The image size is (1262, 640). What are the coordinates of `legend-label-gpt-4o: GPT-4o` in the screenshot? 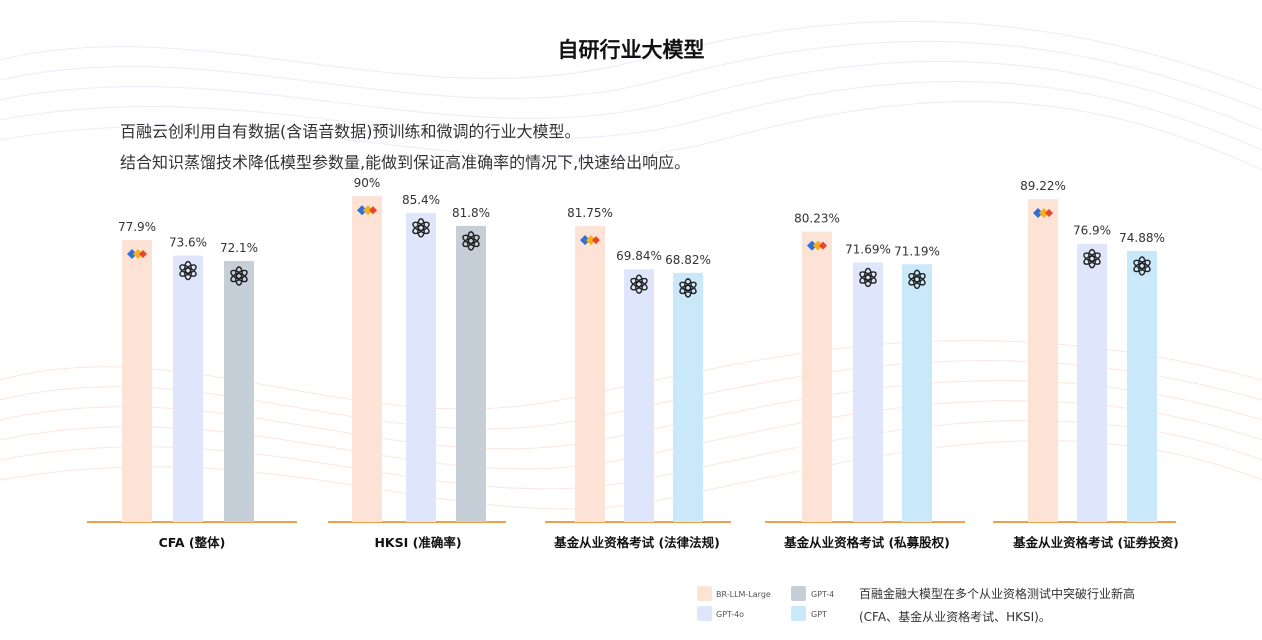 It's located at (730, 614).